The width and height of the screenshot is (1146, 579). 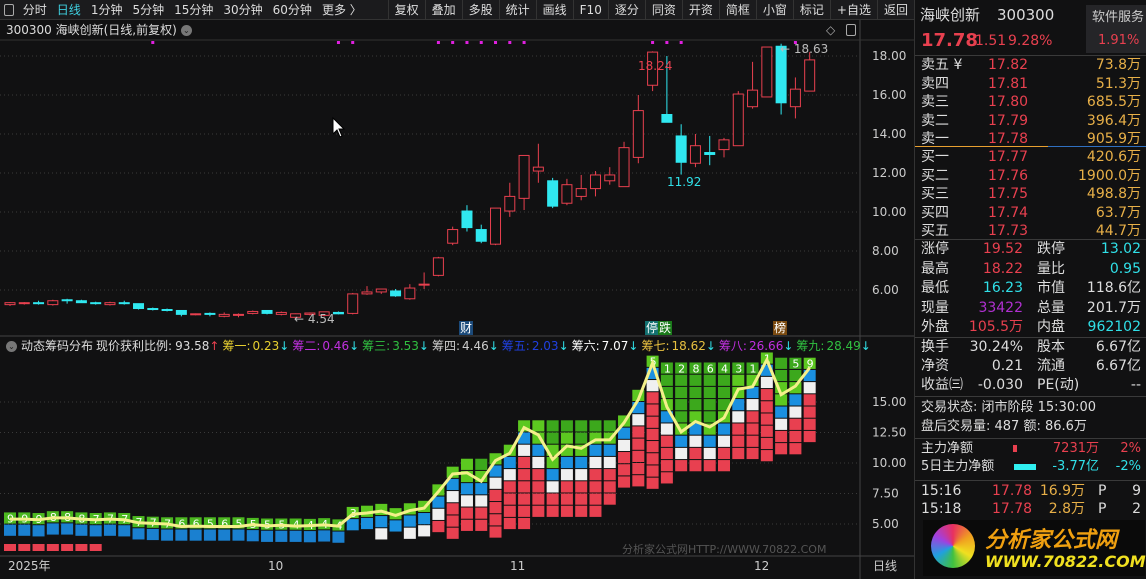 What do you see at coordinates (106, 9) in the screenshot?
I see `period-tab: 1分钟` at bounding box center [106, 9].